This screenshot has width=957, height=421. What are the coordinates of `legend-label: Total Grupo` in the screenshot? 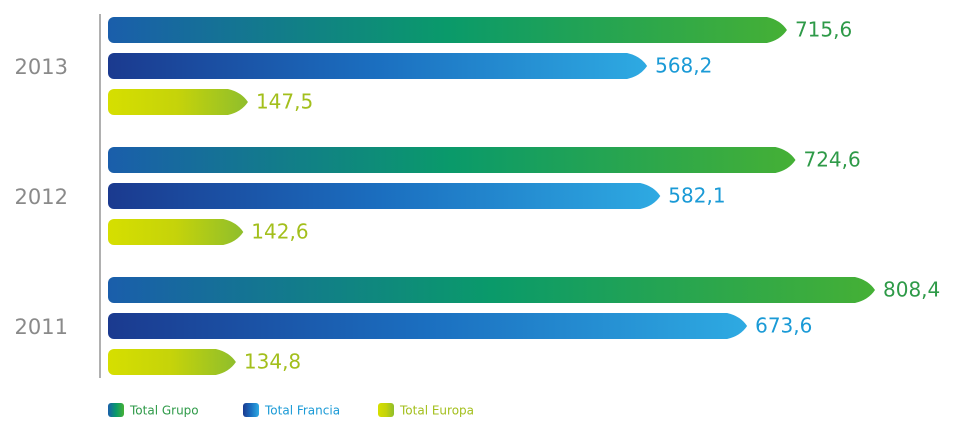 It's located at (164, 411).